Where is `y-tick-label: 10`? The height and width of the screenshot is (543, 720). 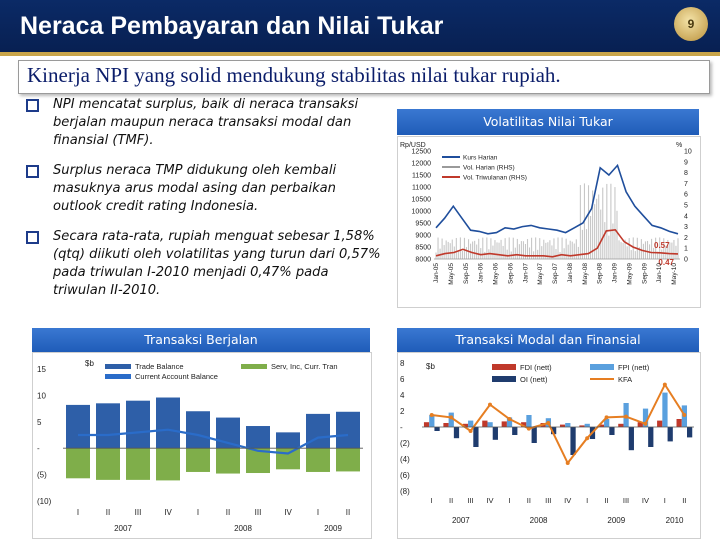
y-tick-label: 10 is located at coordinates (41, 395).